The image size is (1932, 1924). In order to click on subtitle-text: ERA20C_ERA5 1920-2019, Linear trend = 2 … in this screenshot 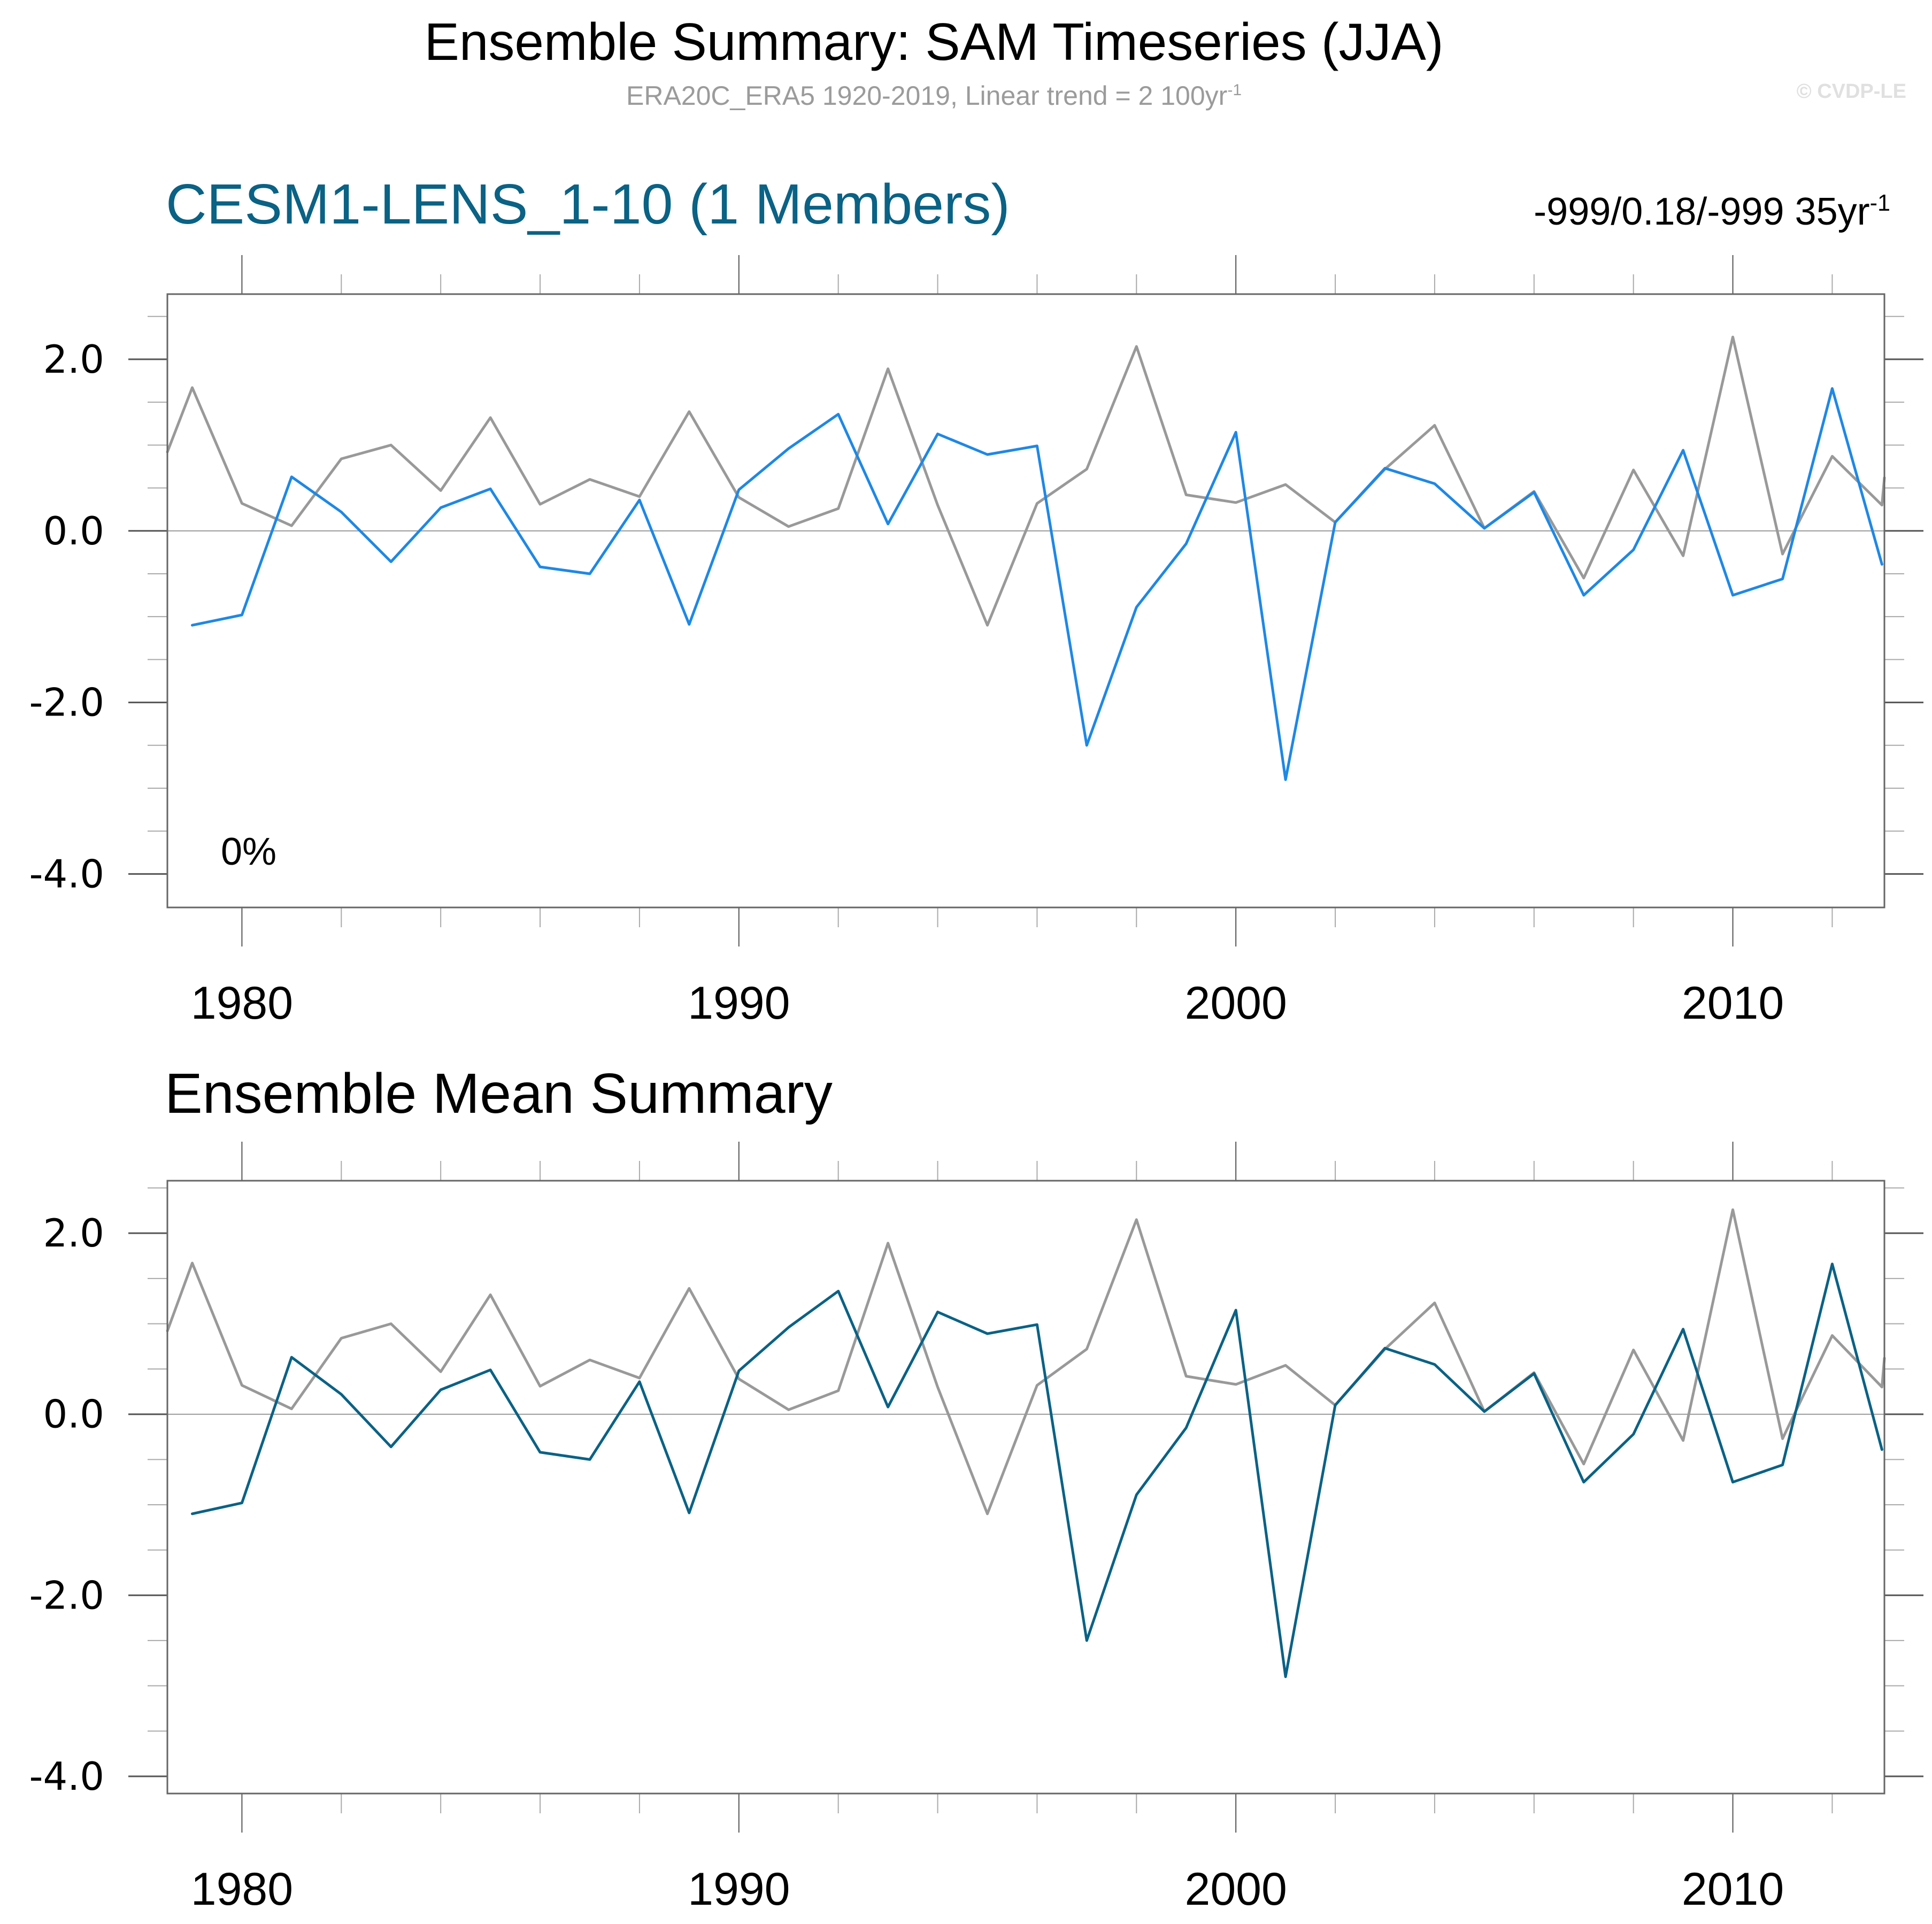, I will do `click(927, 96)`.